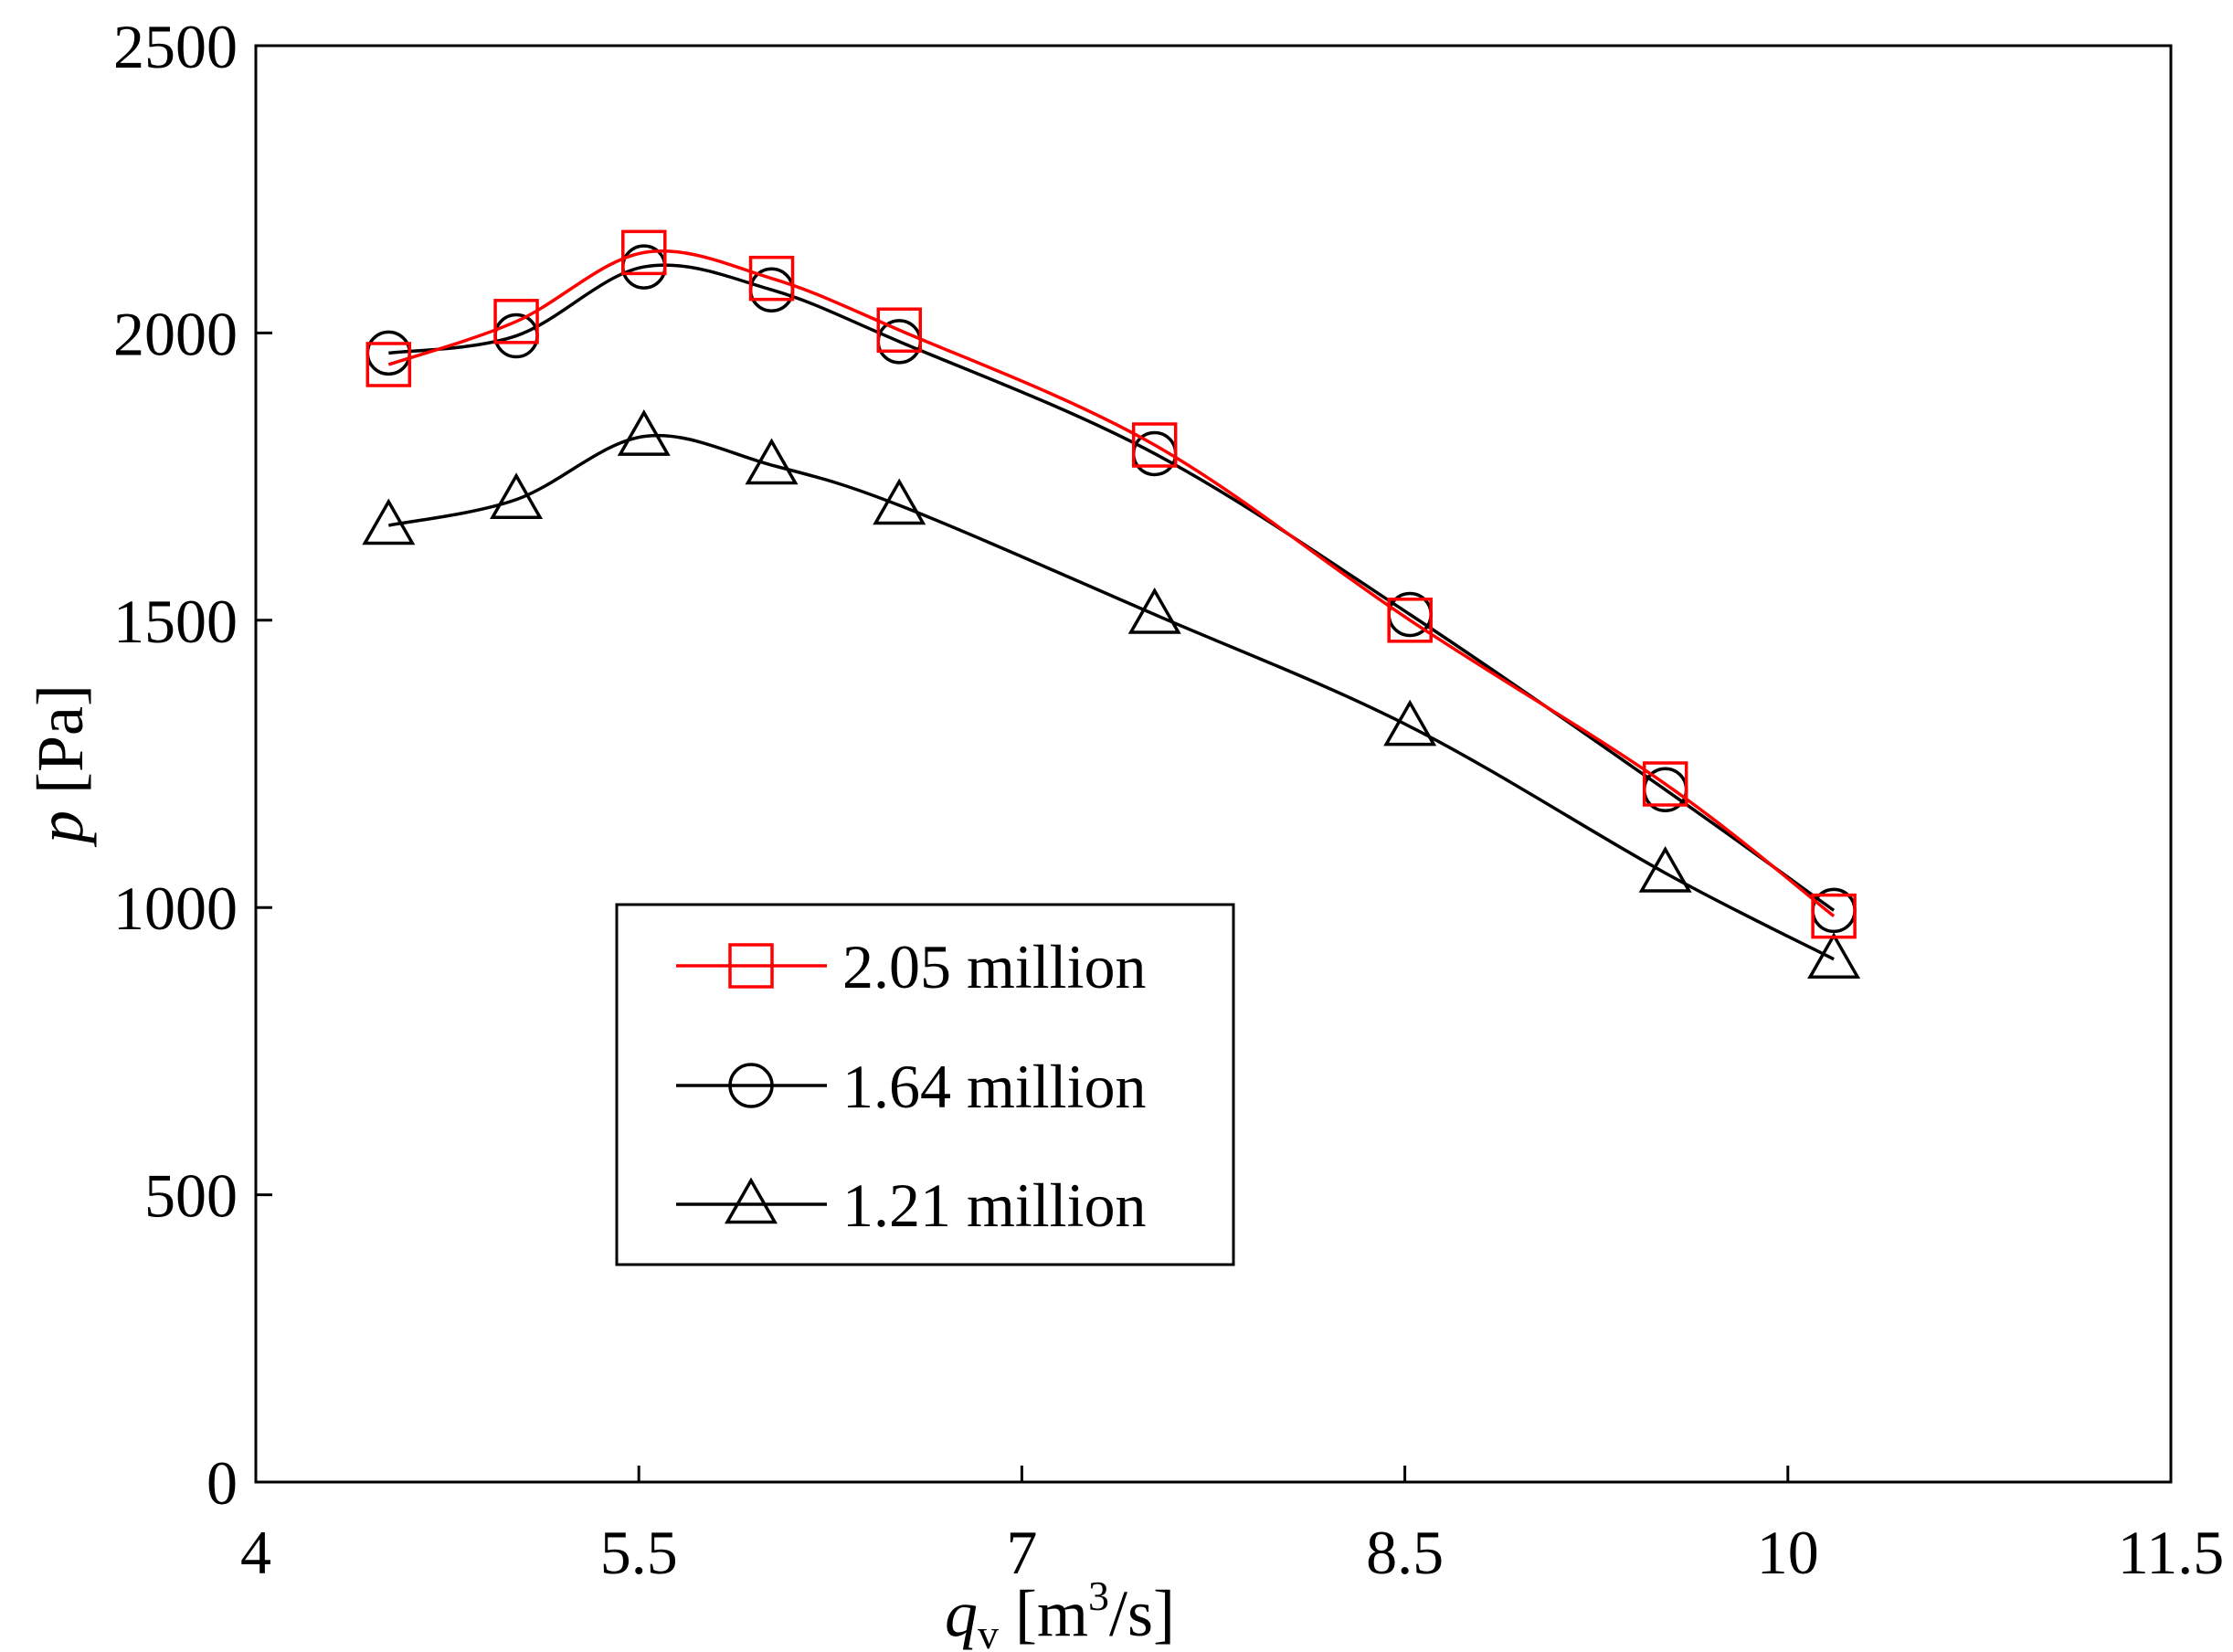 Image resolution: width=2233 pixels, height=1652 pixels. What do you see at coordinates (1022, 1553) in the screenshot?
I see `x-tick-label: 7` at bounding box center [1022, 1553].